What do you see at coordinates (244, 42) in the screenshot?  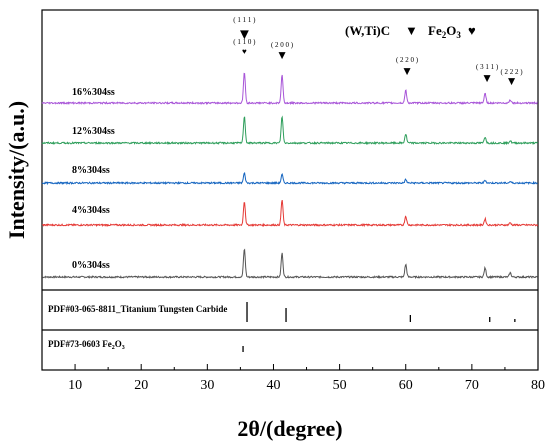 I see `peak-hkl-1: ( 1 1 0 )` at bounding box center [244, 42].